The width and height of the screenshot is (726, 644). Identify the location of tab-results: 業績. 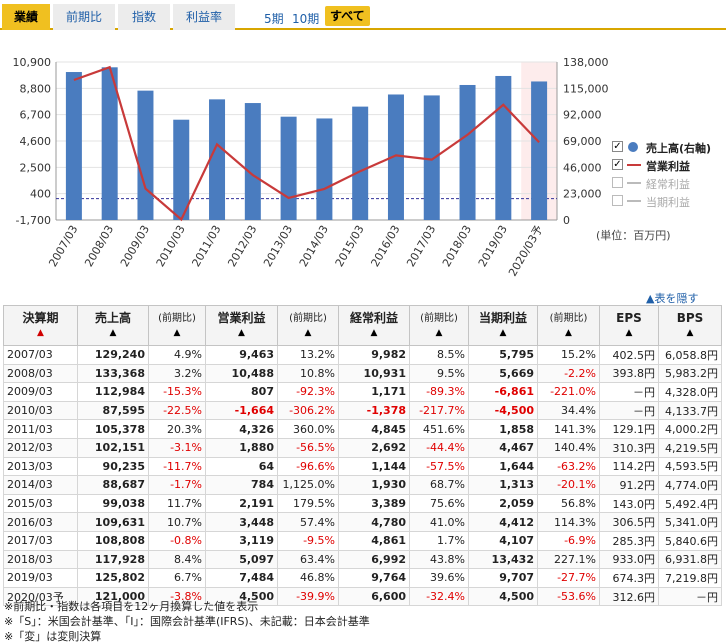
(26, 17).